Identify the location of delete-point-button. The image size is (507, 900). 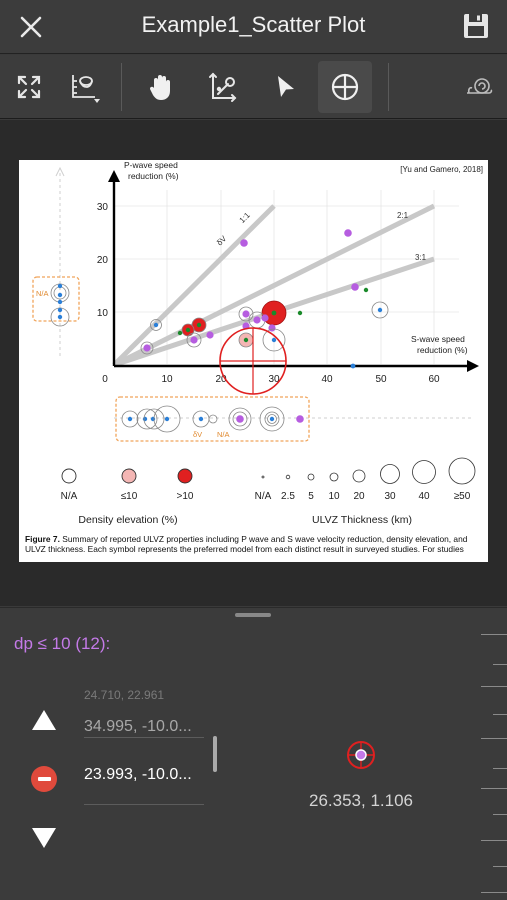
(44, 779).